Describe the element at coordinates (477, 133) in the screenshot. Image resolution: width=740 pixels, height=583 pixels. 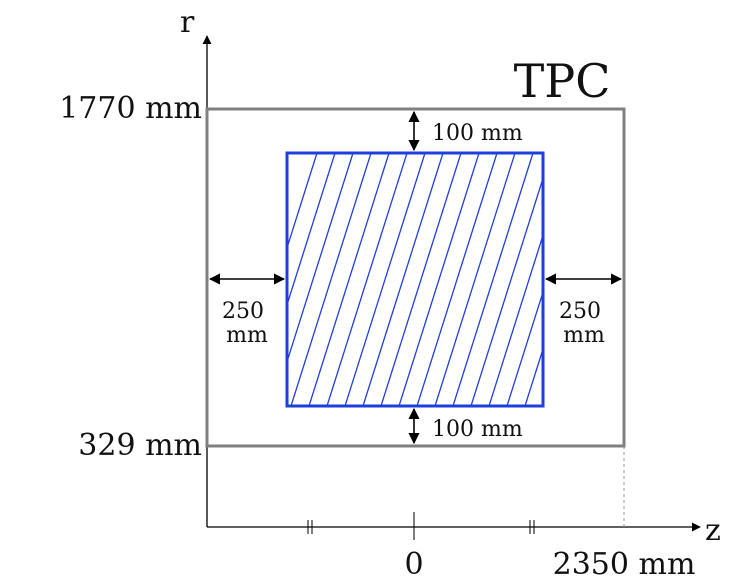
I see `top-gap-label: 100 mm` at that location.